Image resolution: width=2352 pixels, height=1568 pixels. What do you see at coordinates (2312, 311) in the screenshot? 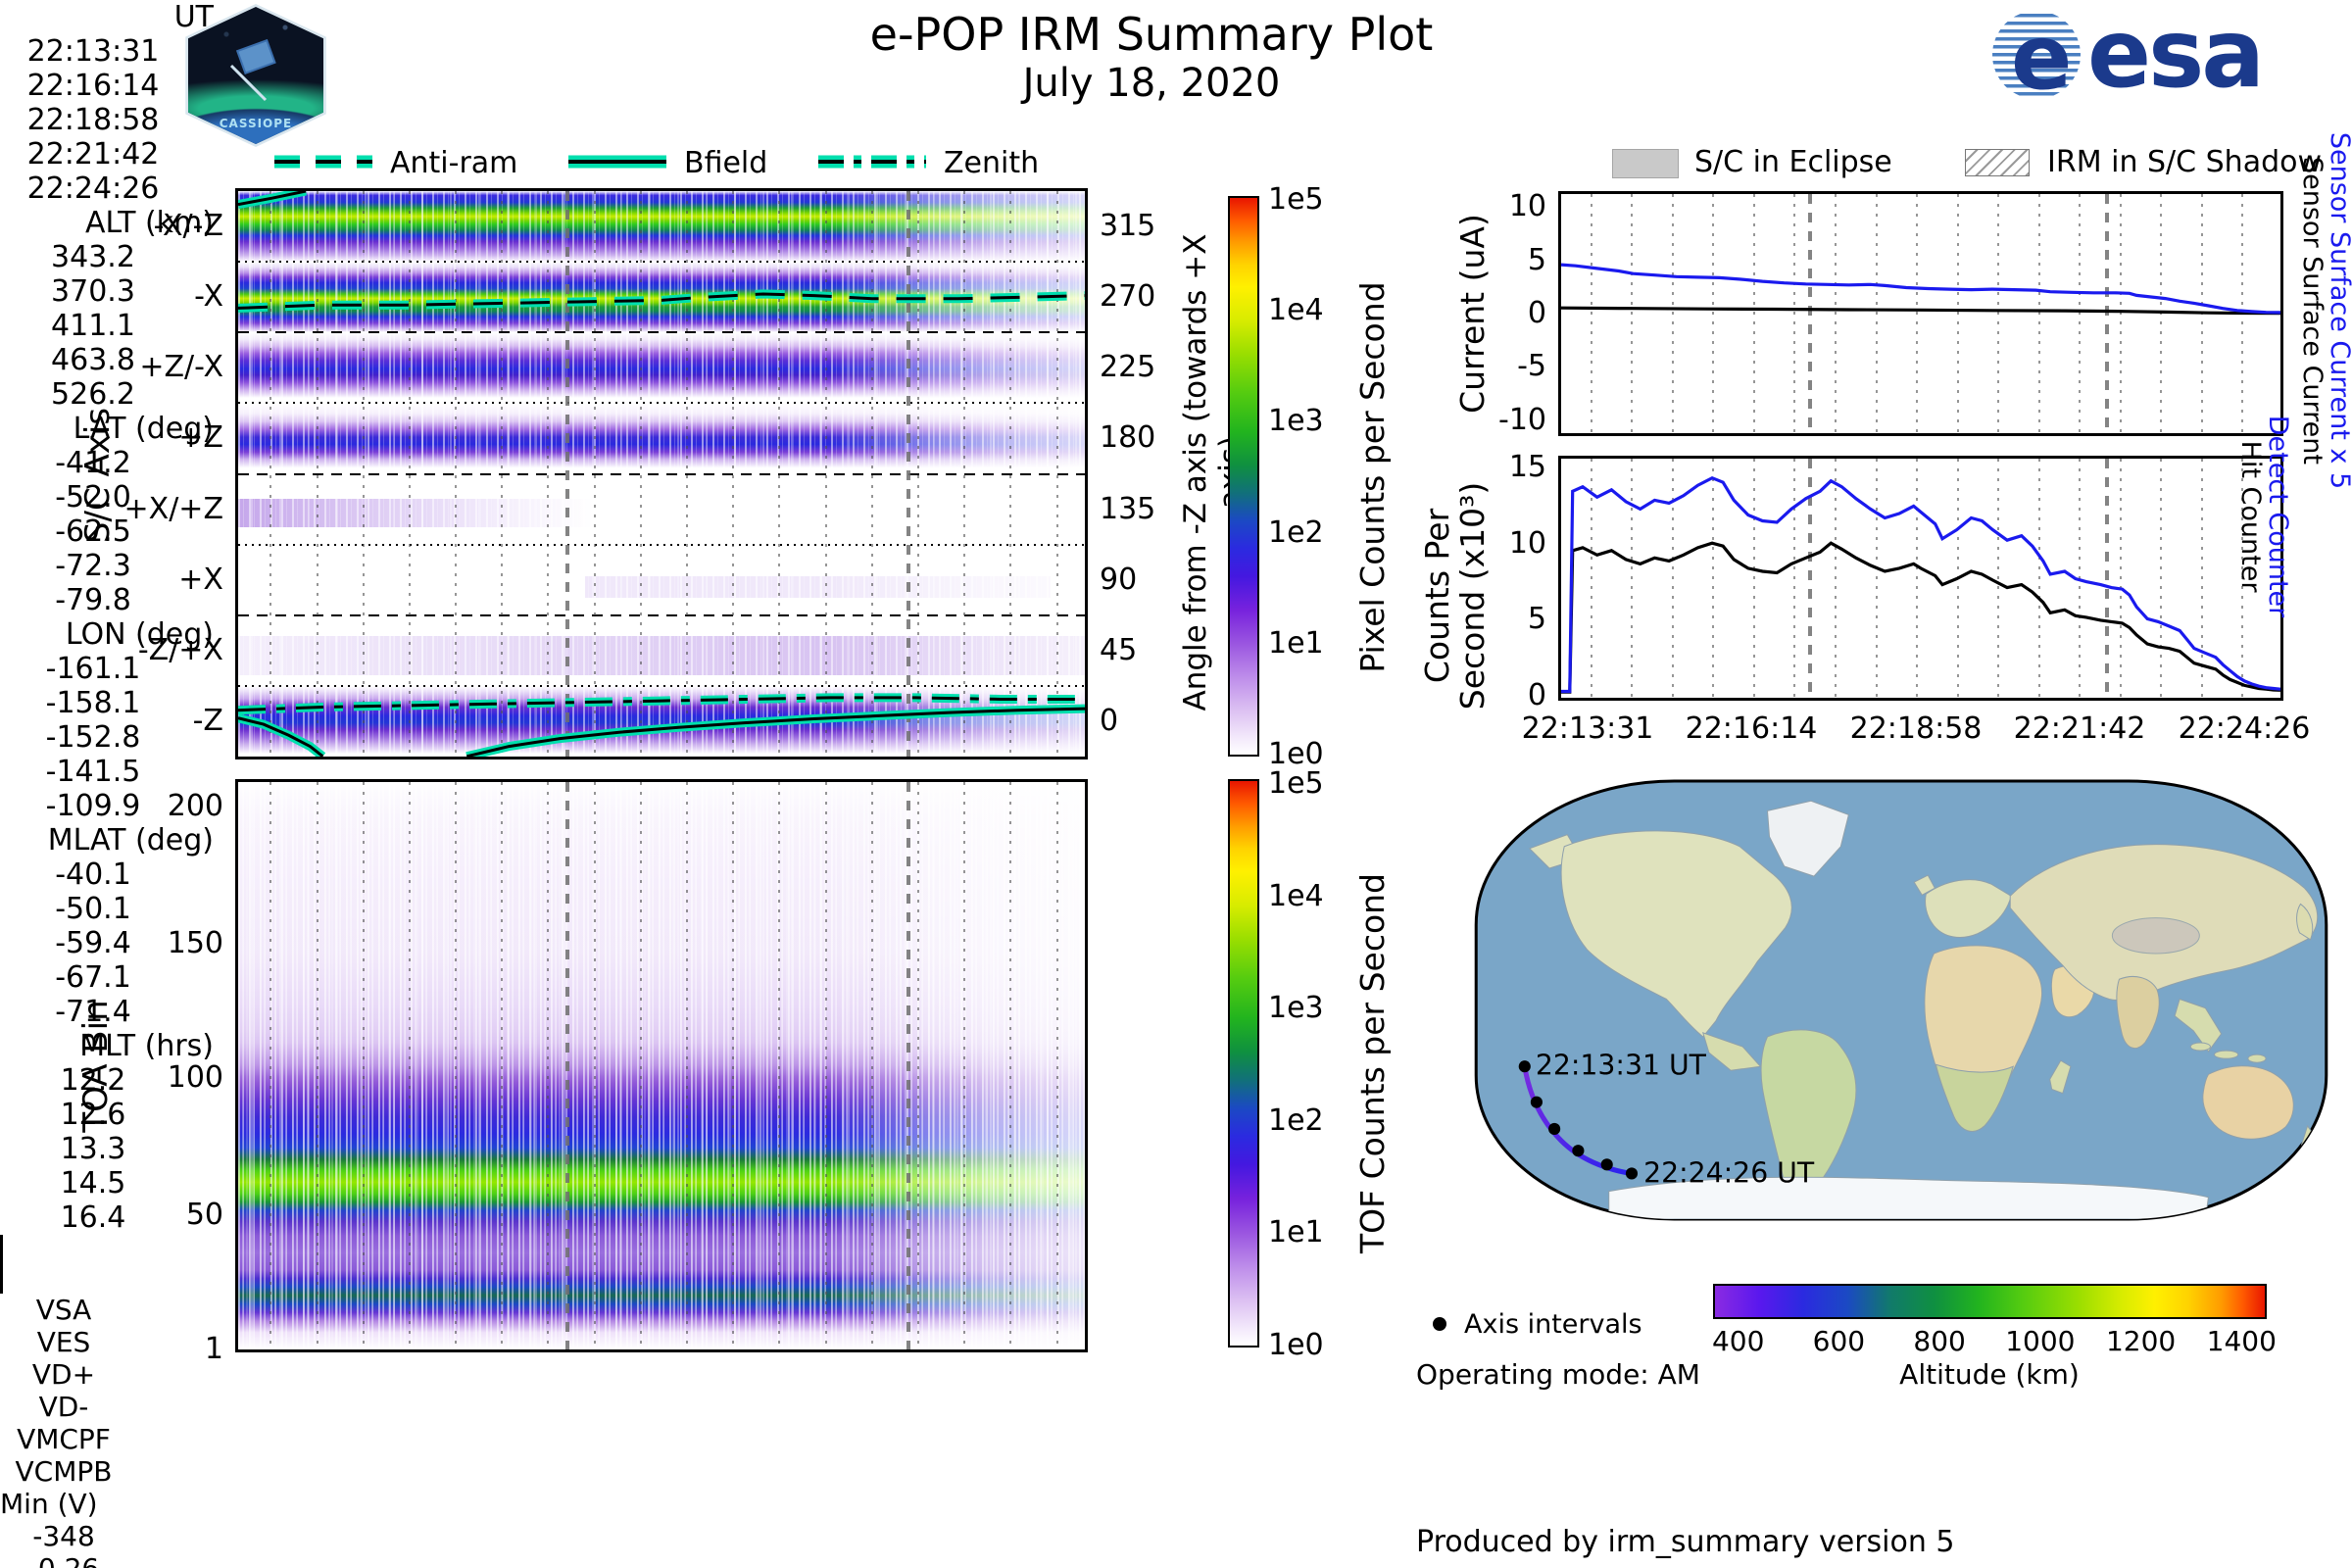
I see `current-right-label-black: Sensor Surface Current` at bounding box center [2312, 311].